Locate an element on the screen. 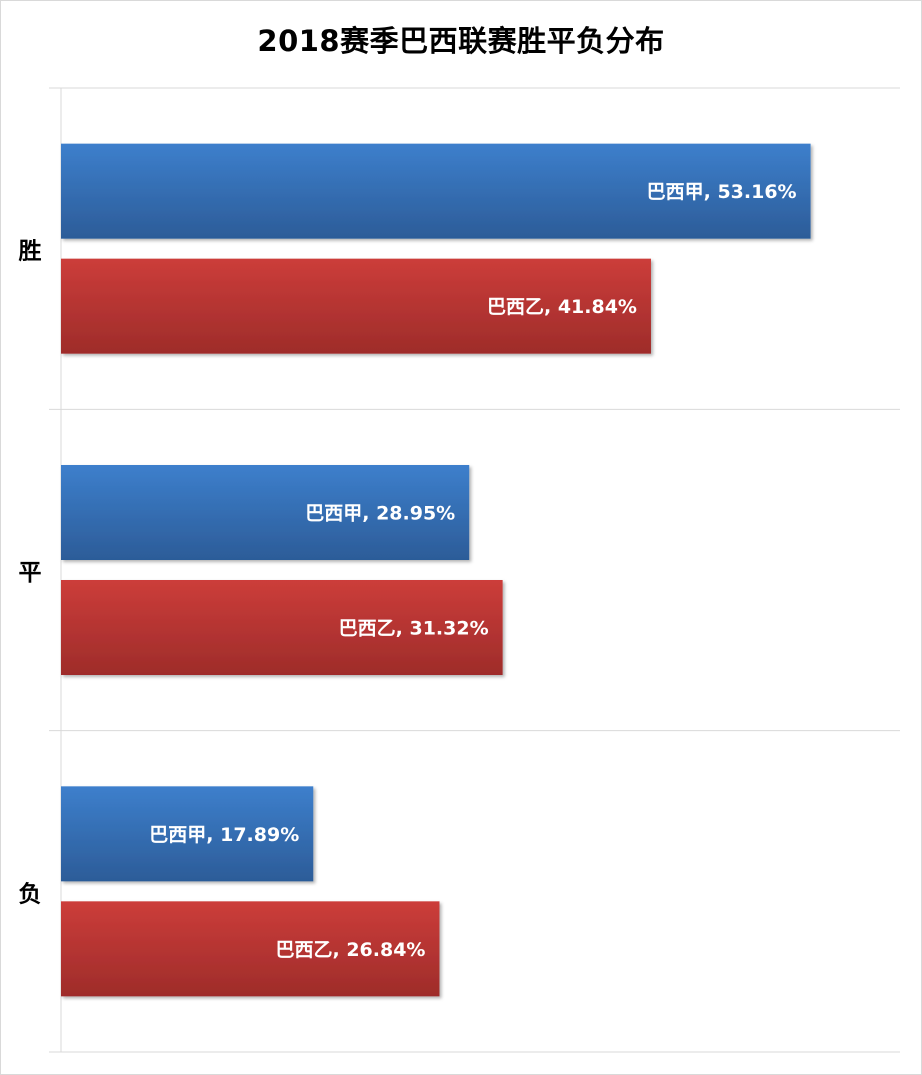 This screenshot has width=922, height=1075. data-label: 巴西乙, 41.84% is located at coordinates (562, 307).